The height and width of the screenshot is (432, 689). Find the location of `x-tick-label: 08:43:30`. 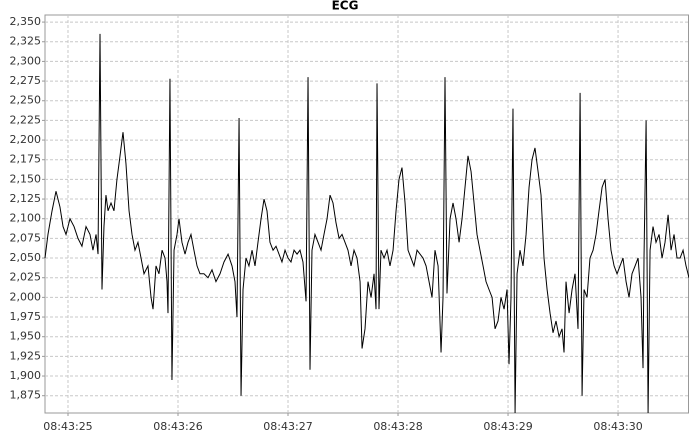

x-tick-label: 08:43:30 is located at coordinates (617, 426).